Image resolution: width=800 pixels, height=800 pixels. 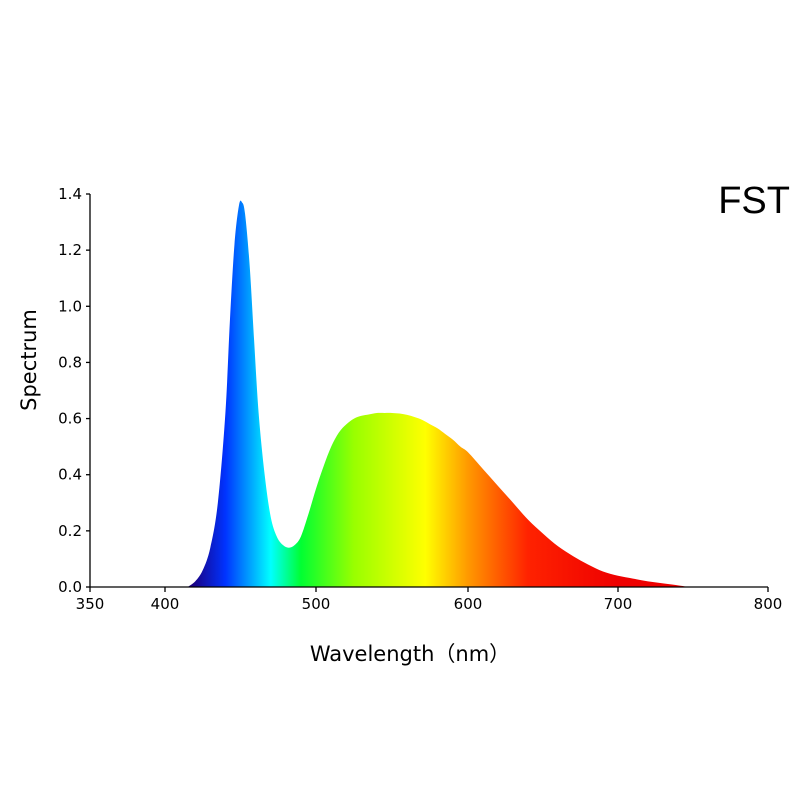 What do you see at coordinates (70, 362) in the screenshot?
I see `y-tick-label: 0.8` at bounding box center [70, 362].